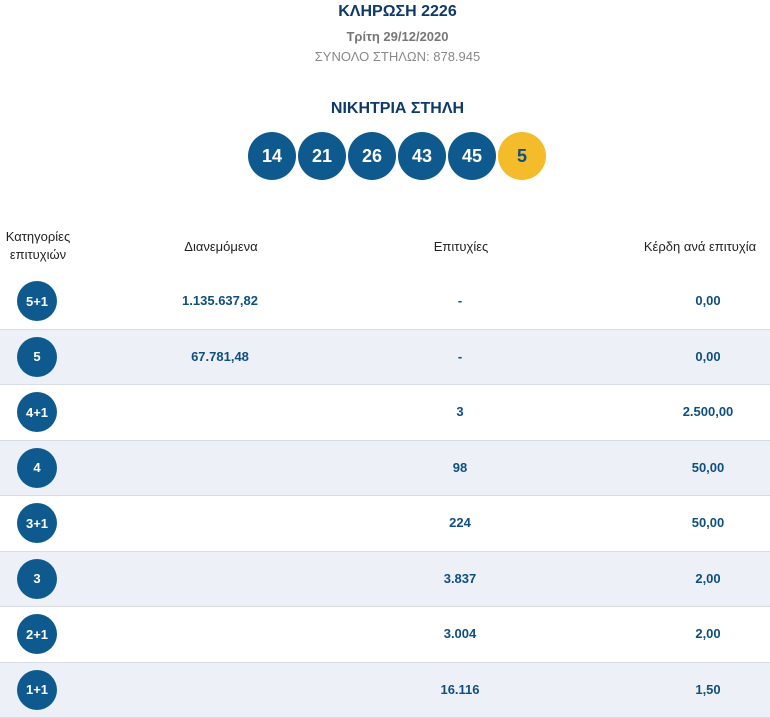 The height and width of the screenshot is (718, 770). What do you see at coordinates (385, 635) in the screenshot?
I see `table-row: 2+1 3.004 2,00` at bounding box center [385, 635].